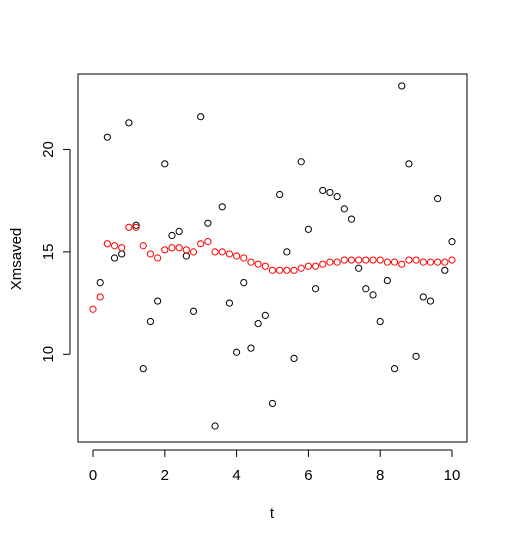 The width and height of the screenshot is (507, 542). What do you see at coordinates (48, 354) in the screenshot?
I see `y-tick-label: 10` at bounding box center [48, 354].